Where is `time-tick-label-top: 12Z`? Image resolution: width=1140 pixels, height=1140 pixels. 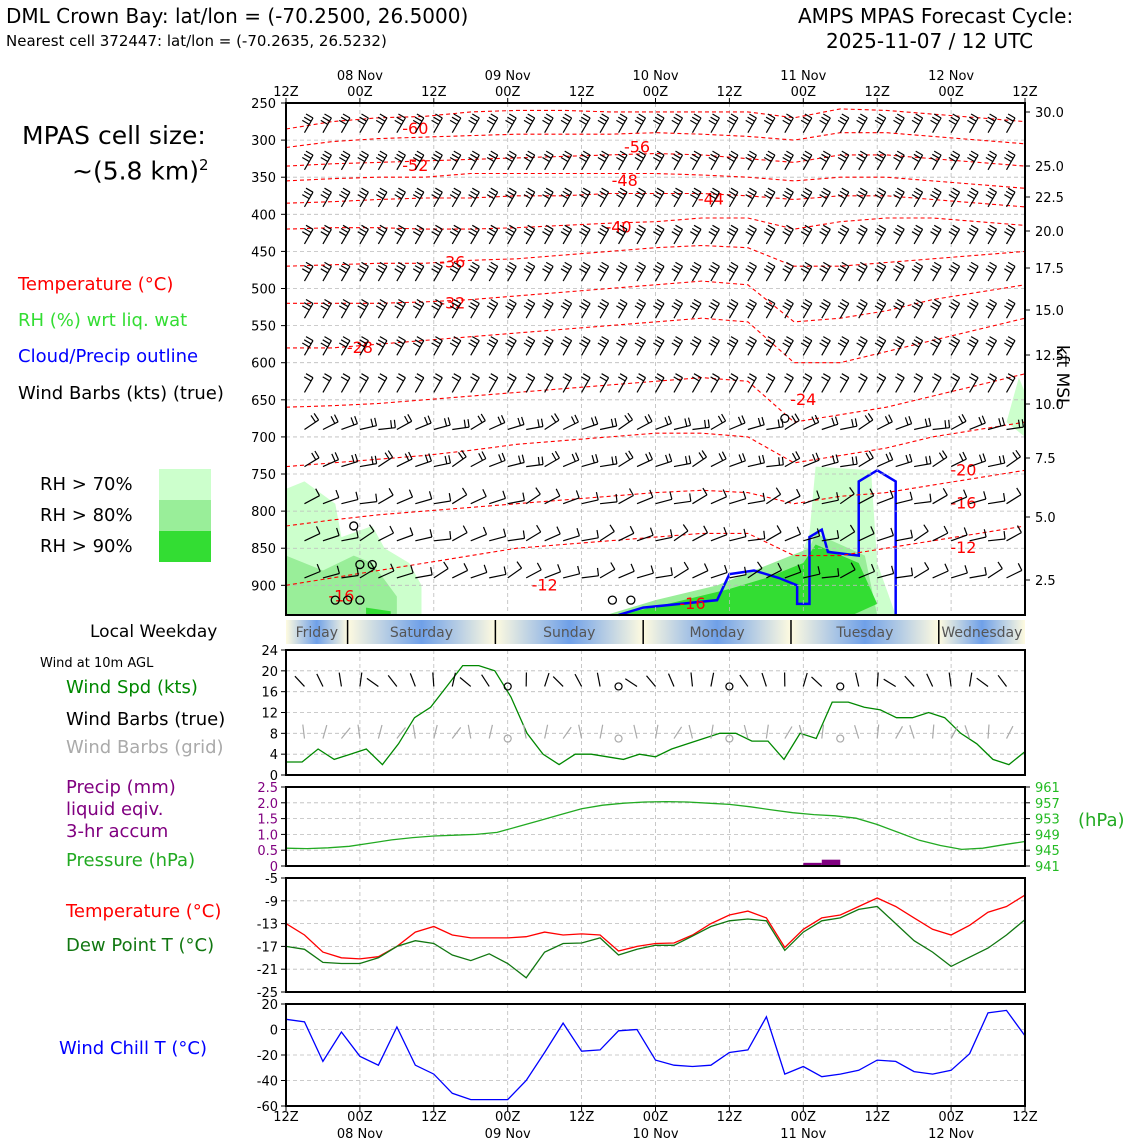 time-tick-label-top: 12Z is located at coordinates (582, 92).